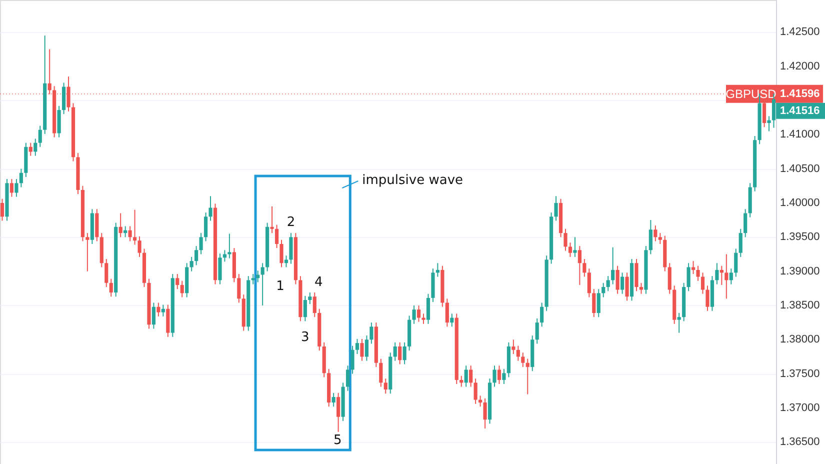 This screenshot has width=825, height=464. What do you see at coordinates (800, 202) in the screenshot?
I see `y-tick-label: 1.40000` at bounding box center [800, 202].